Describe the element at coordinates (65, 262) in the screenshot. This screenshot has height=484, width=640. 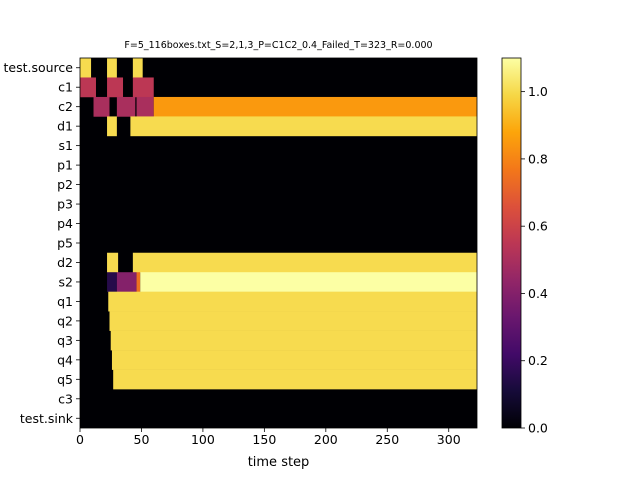
I see `y-tick-label: d2` at that location.